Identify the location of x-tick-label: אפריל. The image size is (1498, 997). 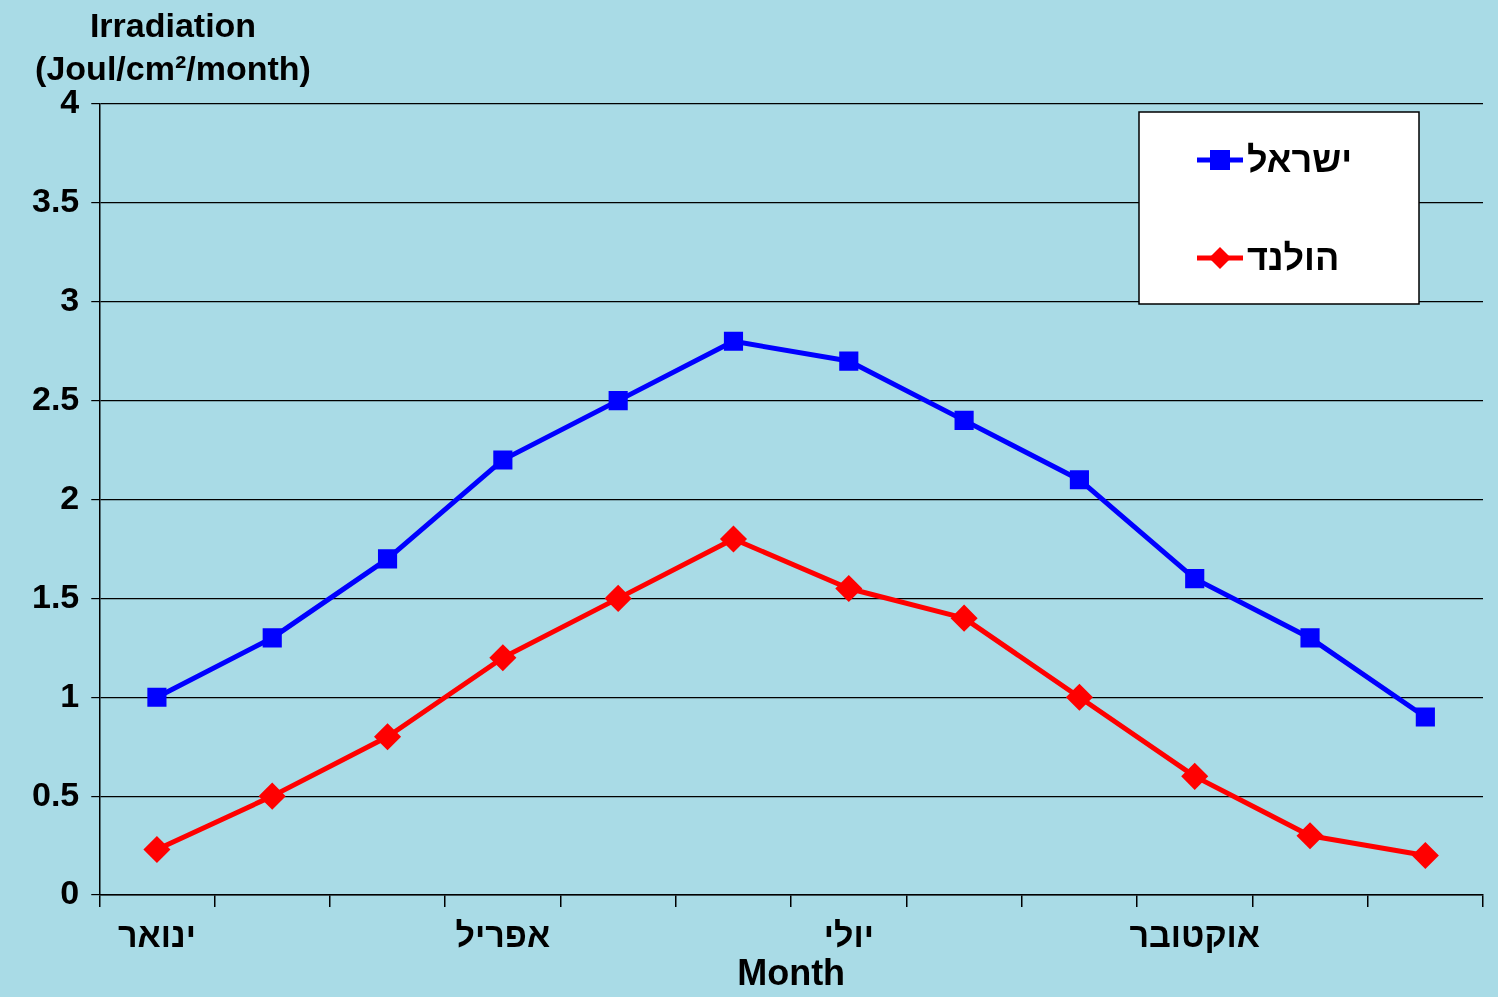
(503, 934).